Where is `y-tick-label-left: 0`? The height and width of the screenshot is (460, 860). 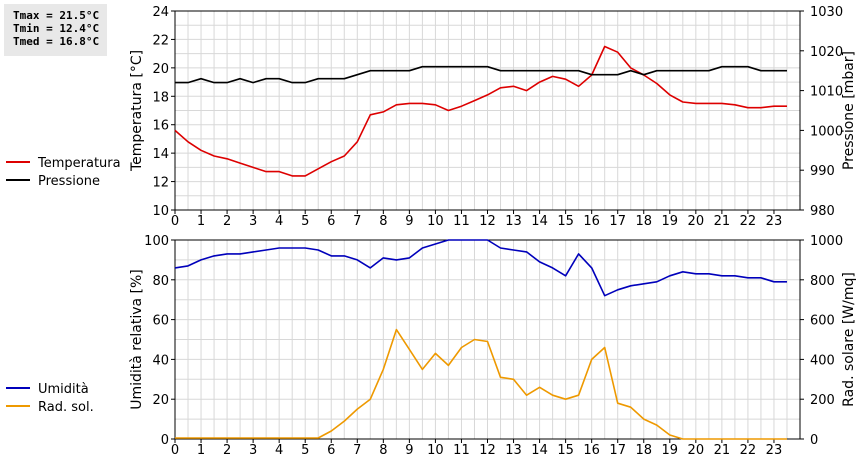
y-tick-label-left: 0 is located at coordinates (165, 440).